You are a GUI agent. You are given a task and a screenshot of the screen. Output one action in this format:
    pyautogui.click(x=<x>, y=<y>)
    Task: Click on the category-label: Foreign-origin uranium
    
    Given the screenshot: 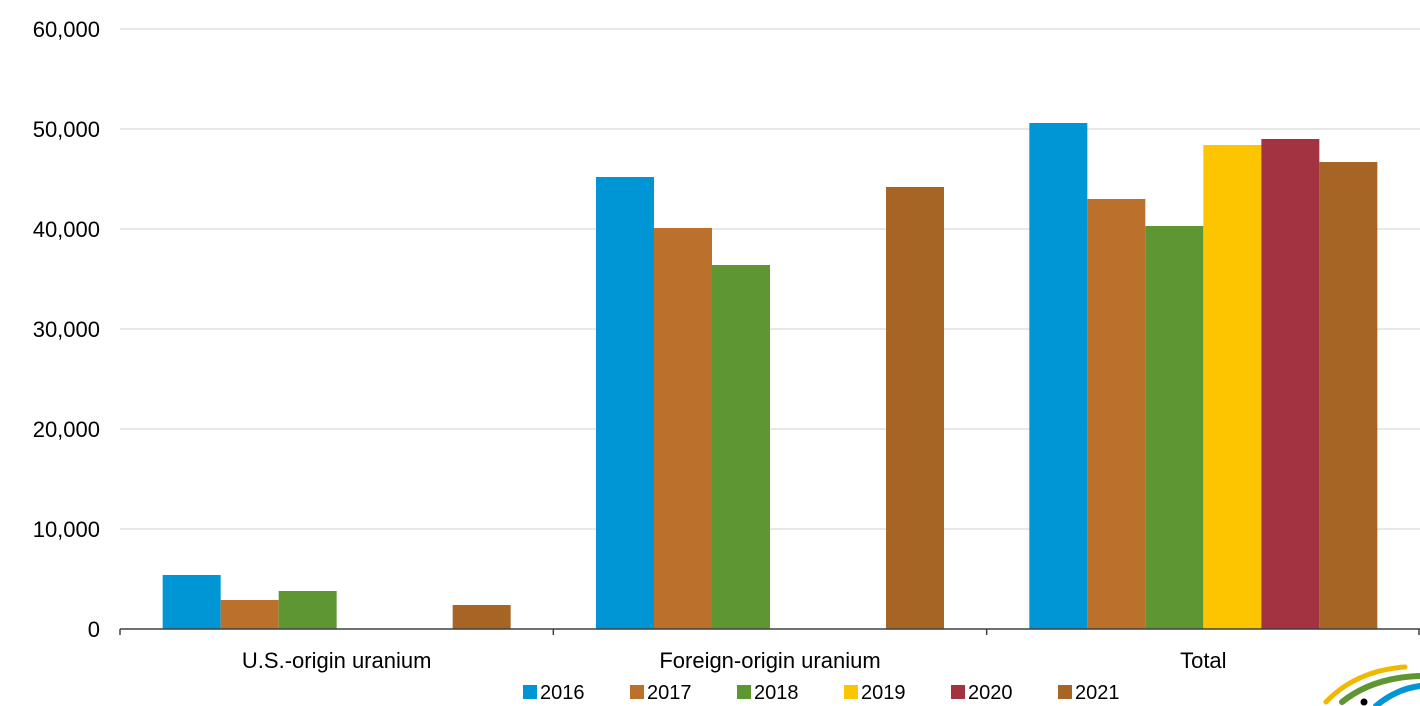 What is the action you would take?
    pyautogui.click(x=769, y=660)
    